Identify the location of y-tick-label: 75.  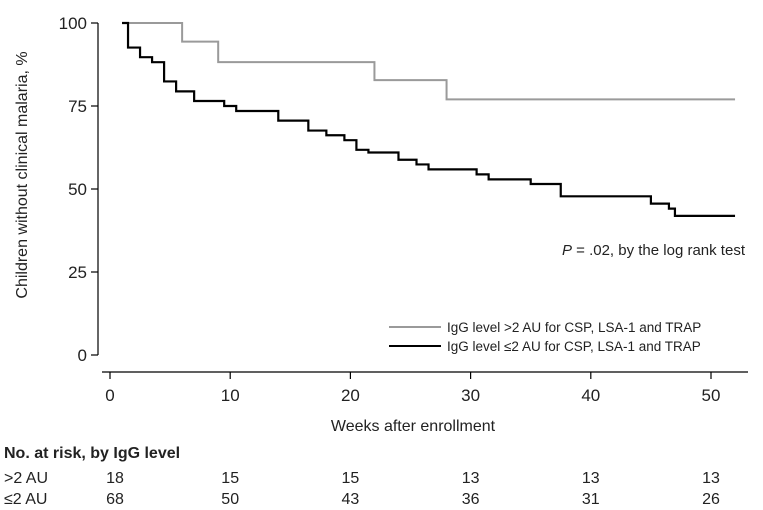
(77, 106).